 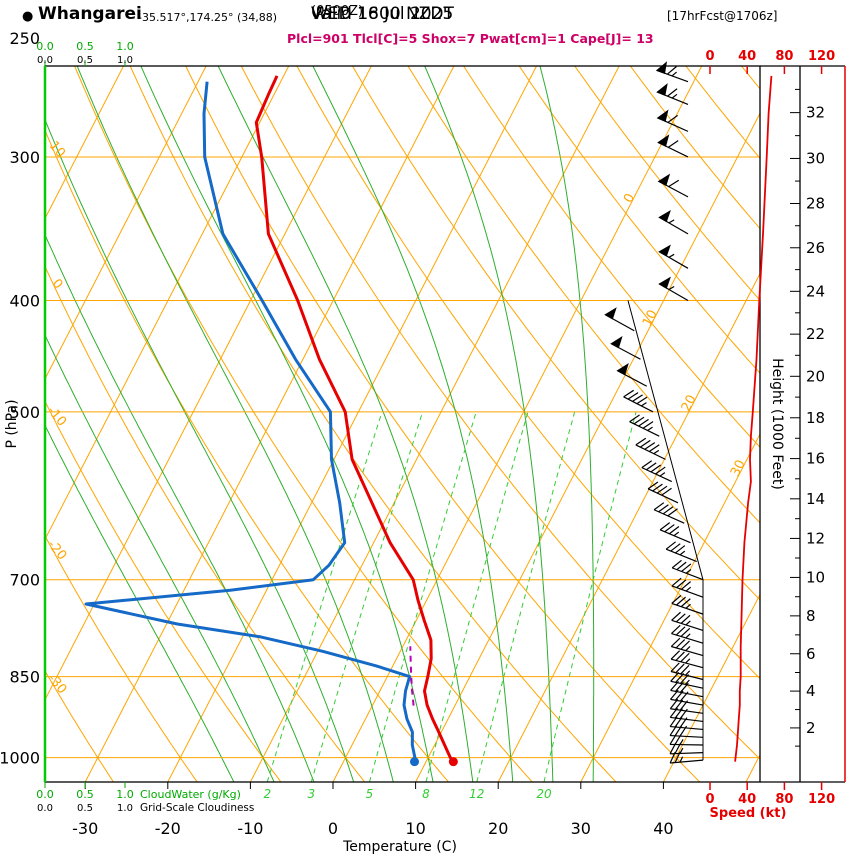 I want to click on svg-text: 400, so click(x=24, y=300).